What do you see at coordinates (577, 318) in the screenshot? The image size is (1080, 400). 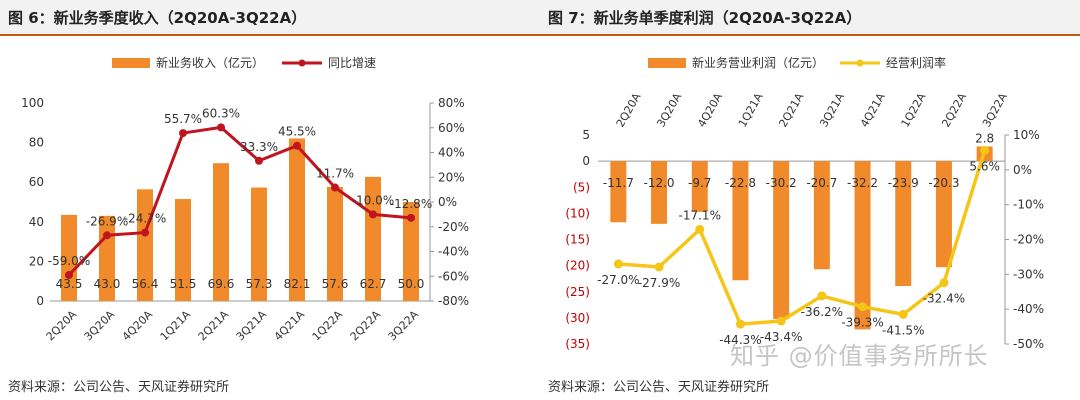 I see `y-tick-label-left: (30)` at bounding box center [577, 318].